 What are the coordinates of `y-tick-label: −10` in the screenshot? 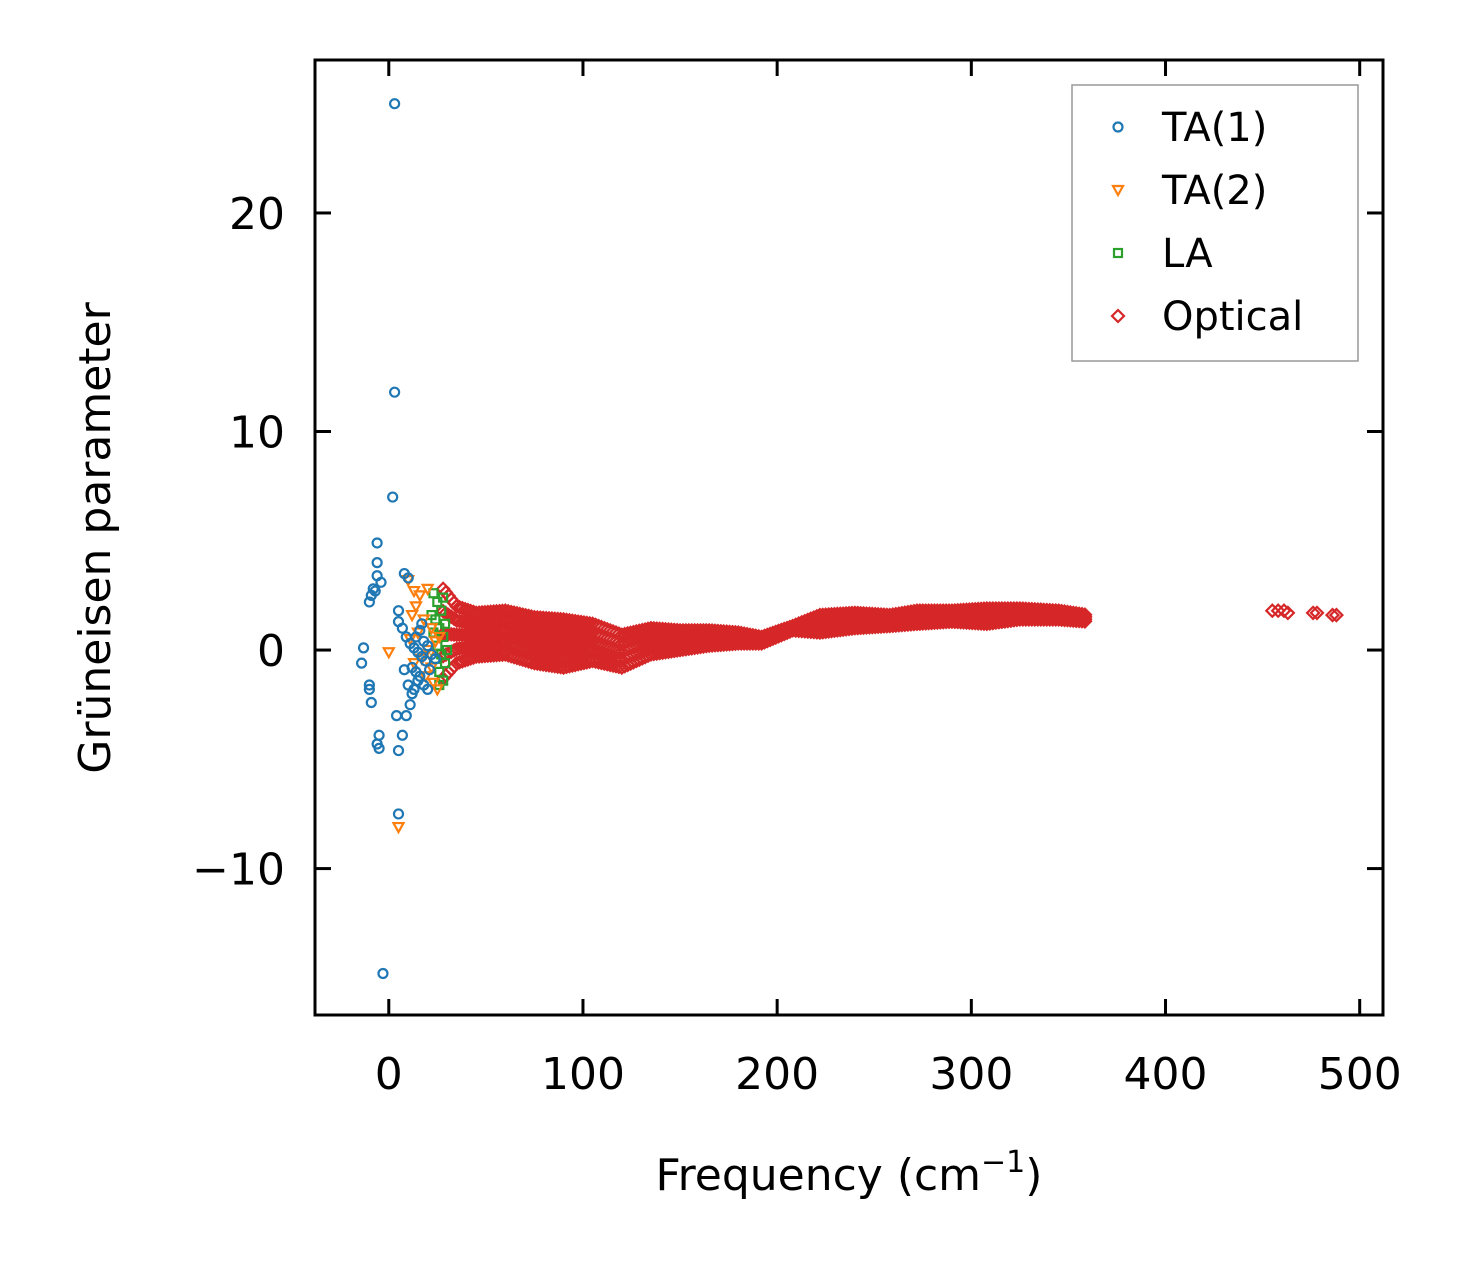 It's located at (238, 870).